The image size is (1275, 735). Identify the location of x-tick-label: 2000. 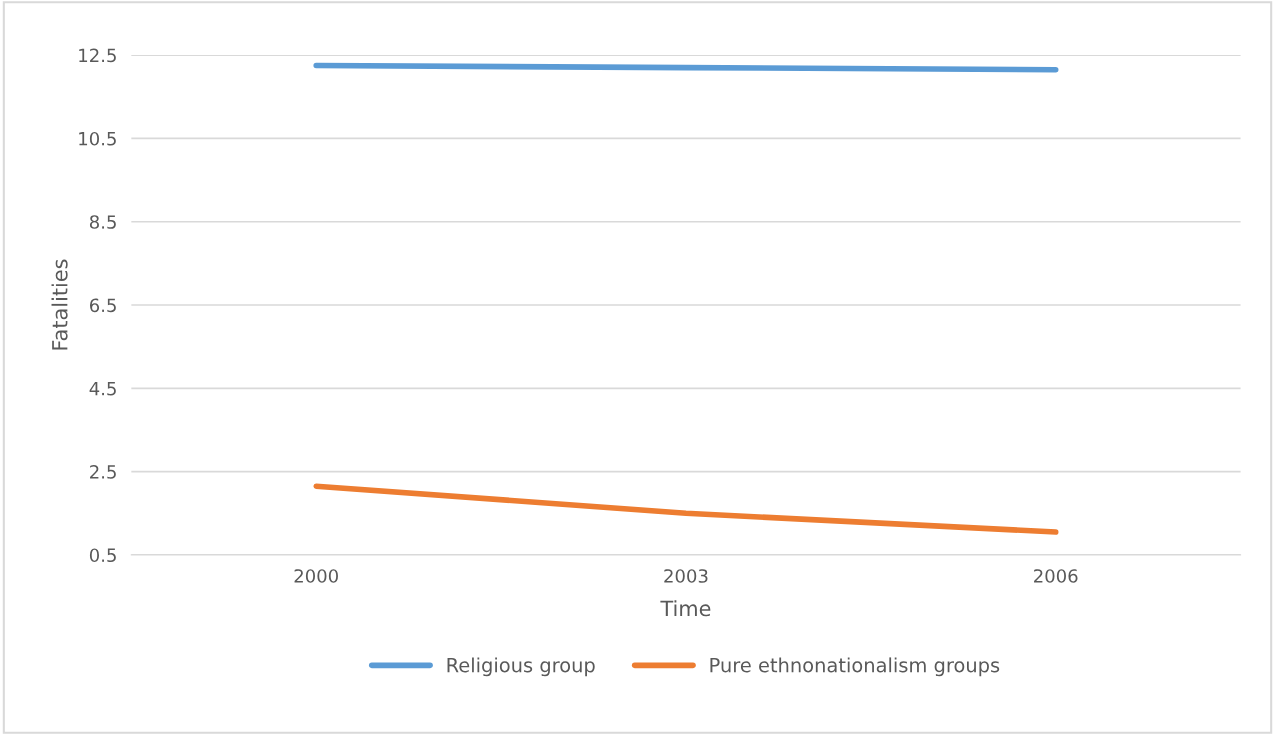
(316, 576).